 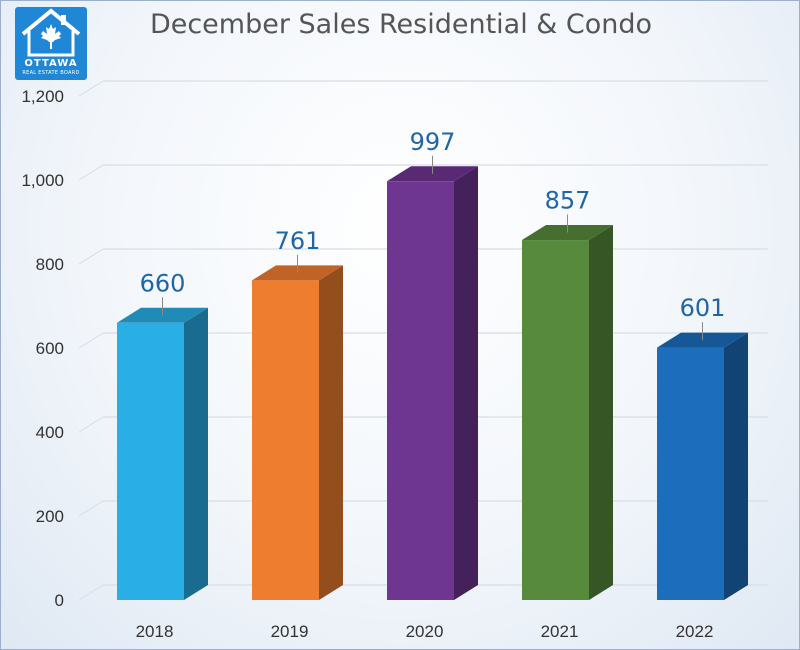 What do you see at coordinates (50, 264) in the screenshot?
I see `y-tick-label: 800` at bounding box center [50, 264].